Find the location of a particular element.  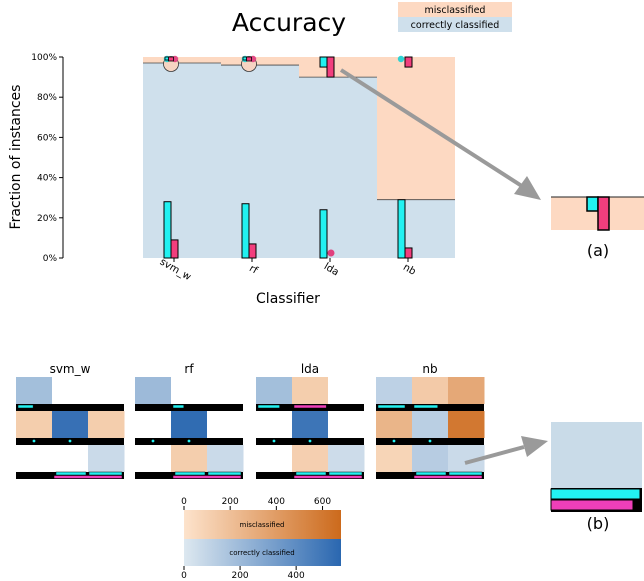

heatmap-panel-svm_w: svm_w is located at coordinates (70, 420).